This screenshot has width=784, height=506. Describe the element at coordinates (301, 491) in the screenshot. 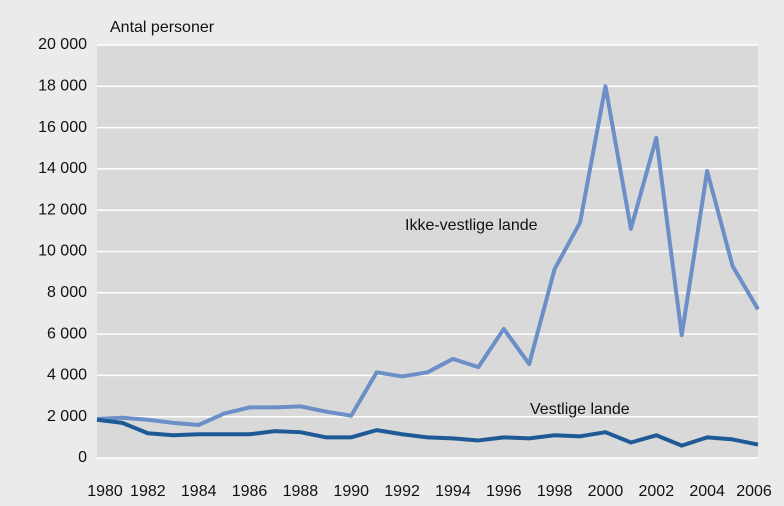

I see `x-tick-label: 1988` at that location.